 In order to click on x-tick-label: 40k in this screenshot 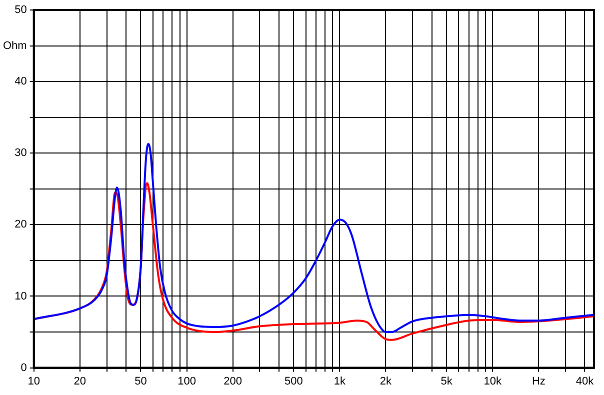, I will do `click(585, 381)`.